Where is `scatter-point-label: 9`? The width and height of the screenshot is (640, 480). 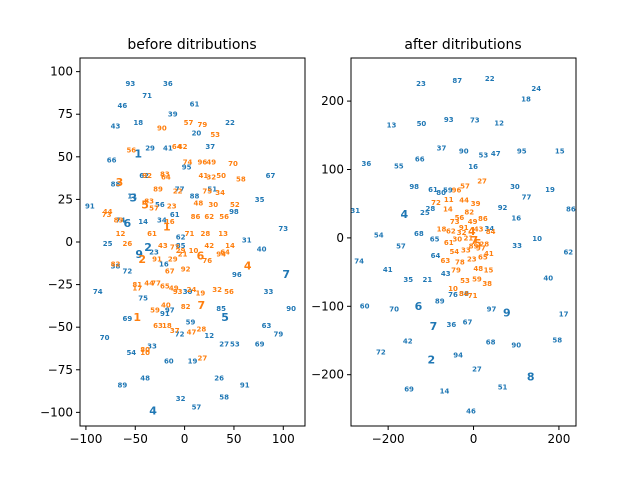 scatter-point-label: 9 is located at coordinates (139, 254).